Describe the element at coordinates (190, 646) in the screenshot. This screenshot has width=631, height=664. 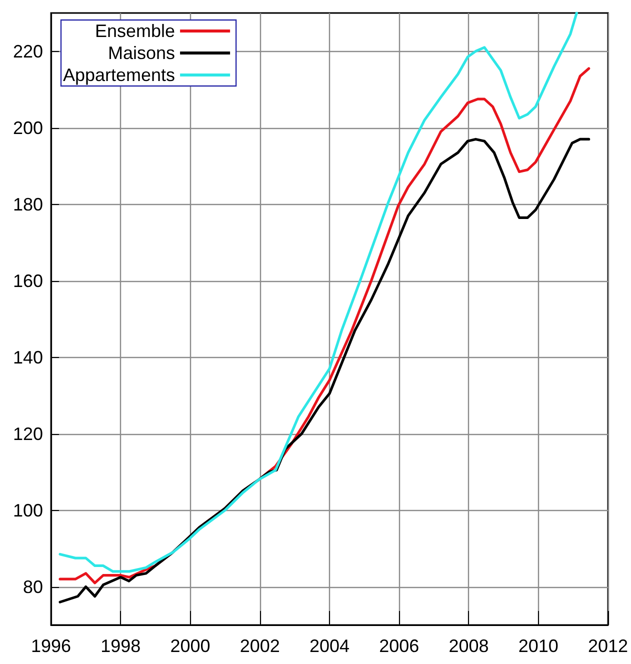
I see `x-tick-label: 2000` at that location.